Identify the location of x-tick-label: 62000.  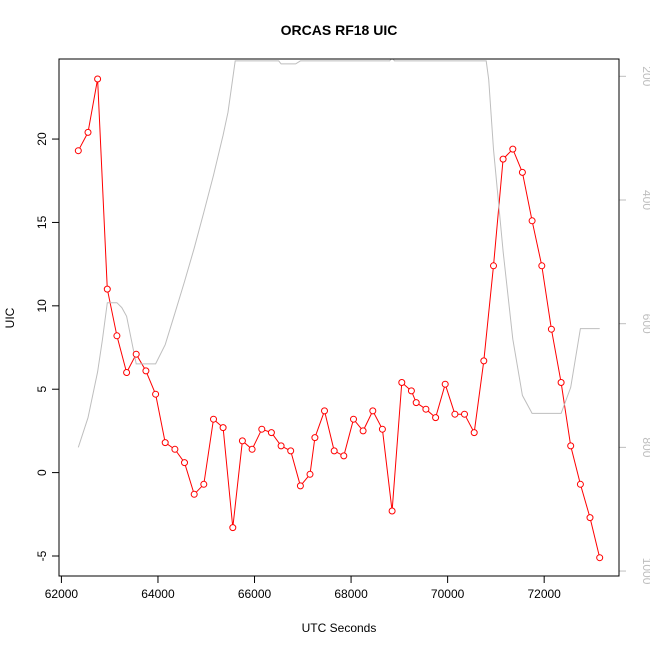
(62, 594).